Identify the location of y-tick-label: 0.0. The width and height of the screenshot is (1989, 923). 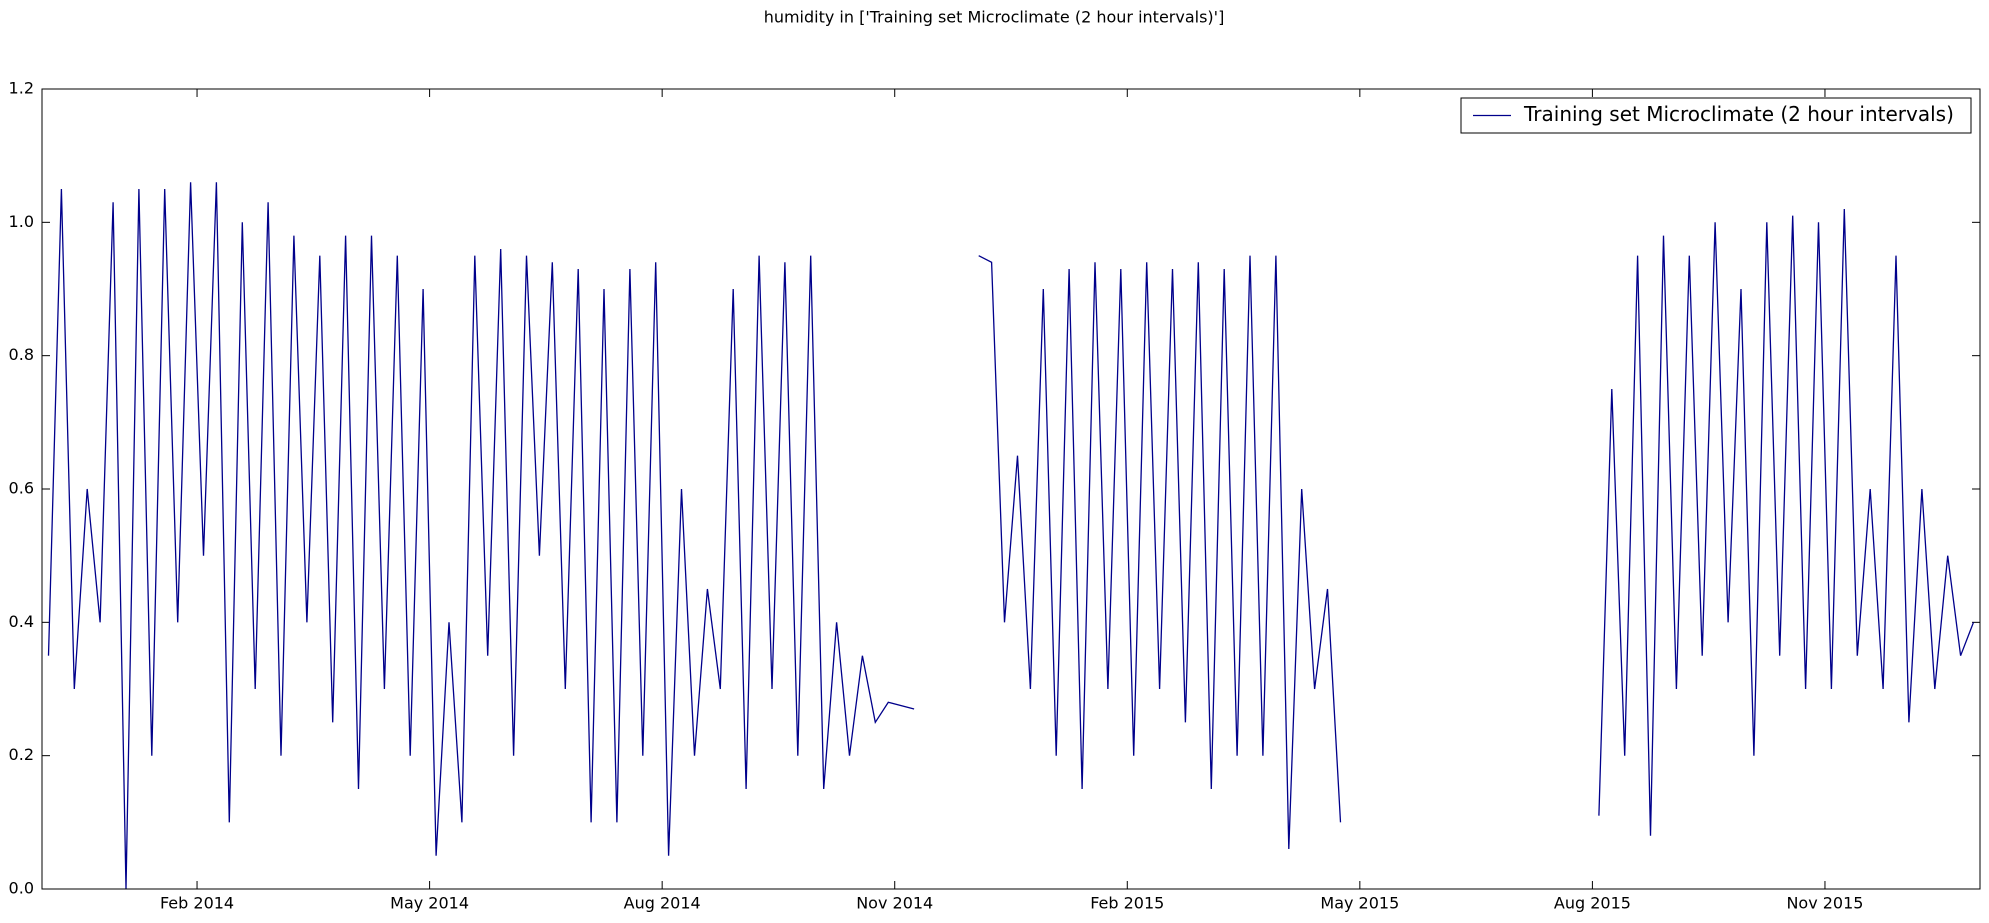
(21, 888).